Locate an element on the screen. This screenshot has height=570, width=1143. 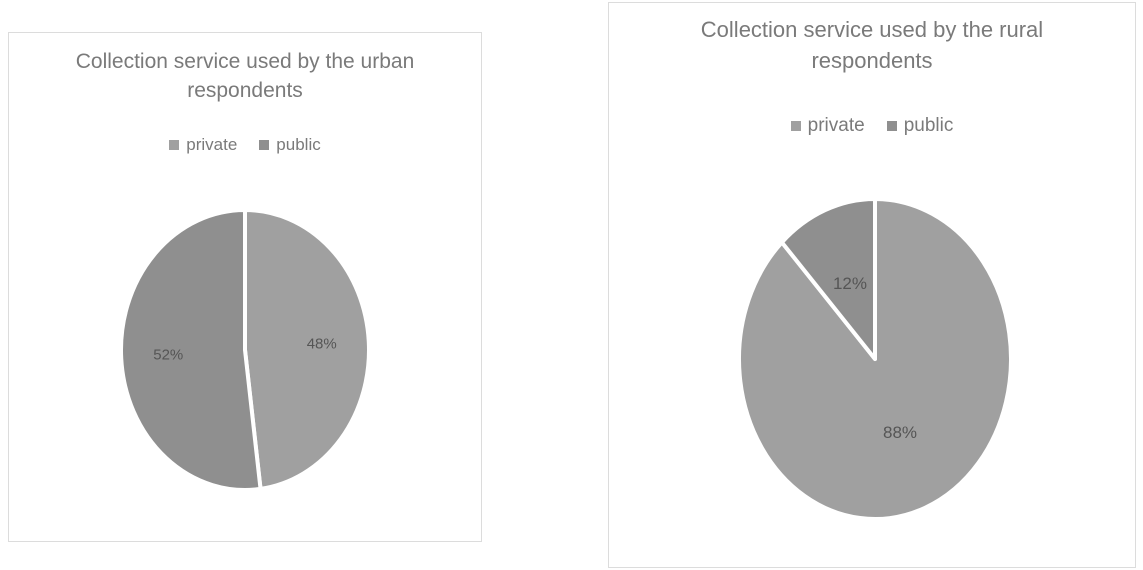
pie-slice-public is located at coordinates (191, 350).